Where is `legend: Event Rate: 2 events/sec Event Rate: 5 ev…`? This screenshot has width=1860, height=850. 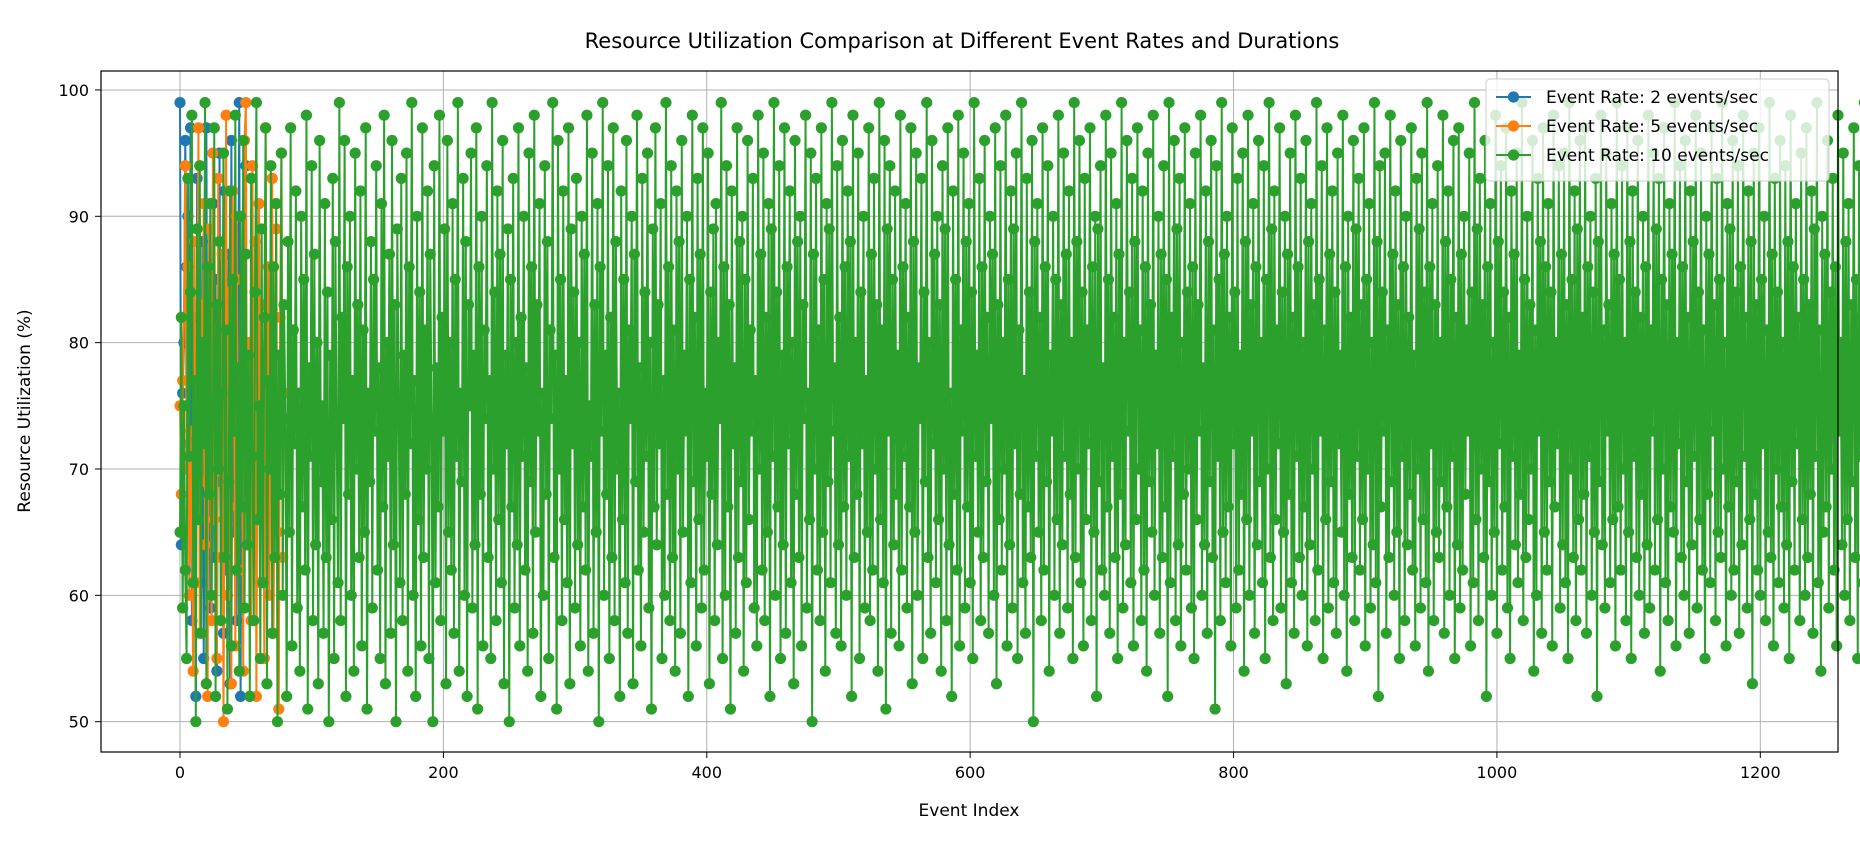 legend: Event Rate: 2 events/sec Event Rate: 5 ev… is located at coordinates (1657, 130).